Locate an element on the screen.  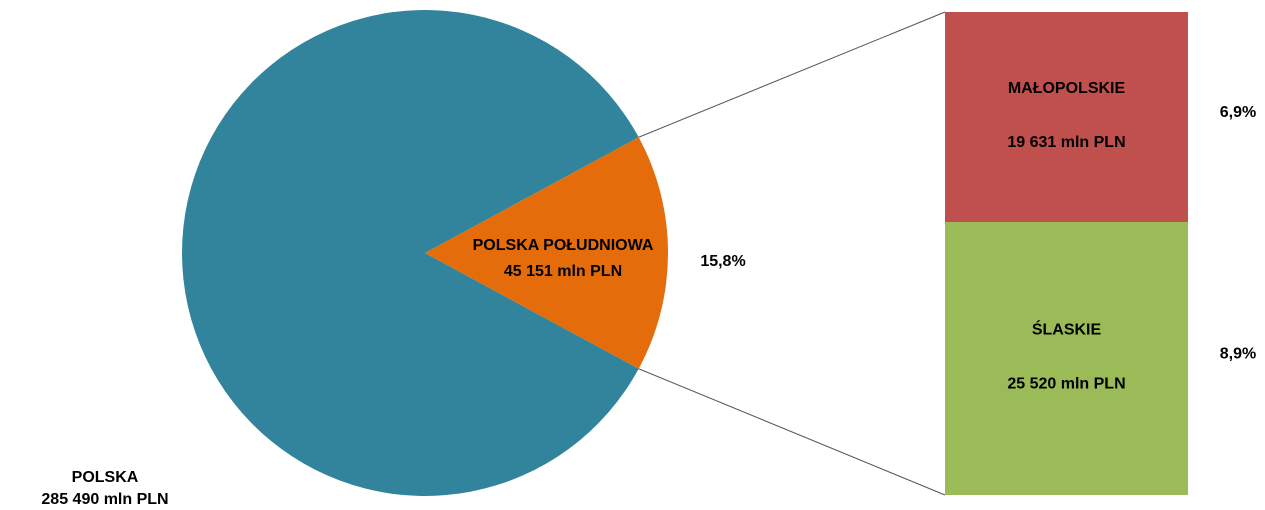
total-name: POLSKA is located at coordinates (105, 477).